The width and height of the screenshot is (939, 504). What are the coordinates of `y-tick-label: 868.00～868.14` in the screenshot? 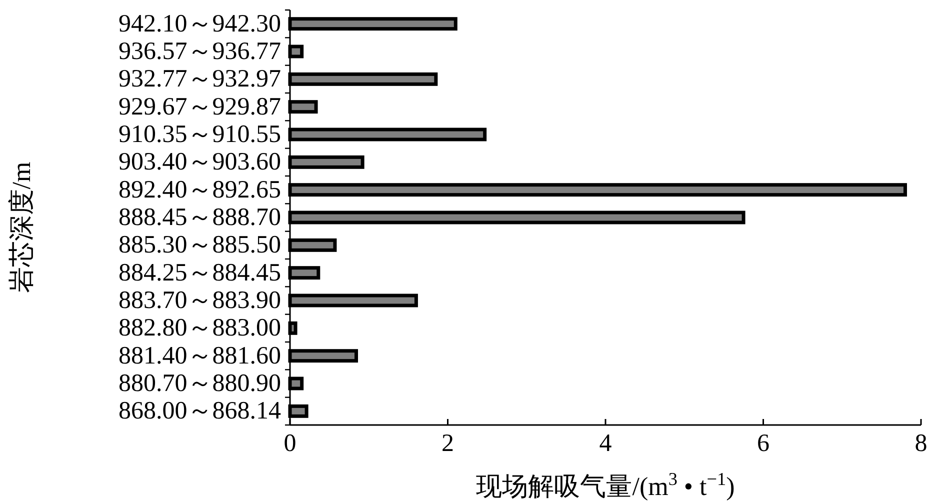 It's located at (200, 411).